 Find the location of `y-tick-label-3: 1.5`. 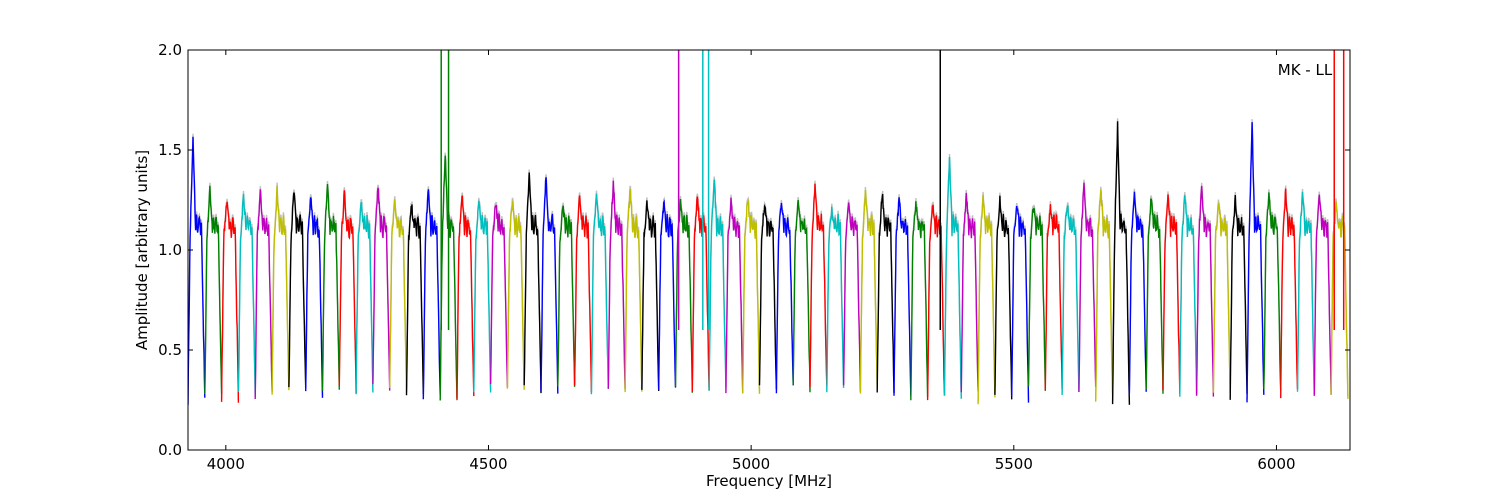

y-tick-label-3: 1.5 is located at coordinates (170, 150).